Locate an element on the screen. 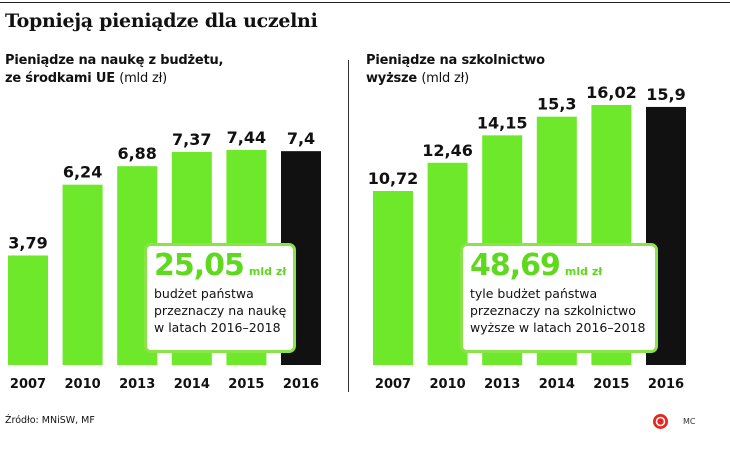 This screenshot has height=476, width=730. chart-2-title-line1: Pieniądze na szkolnictwo is located at coordinates (455, 60).